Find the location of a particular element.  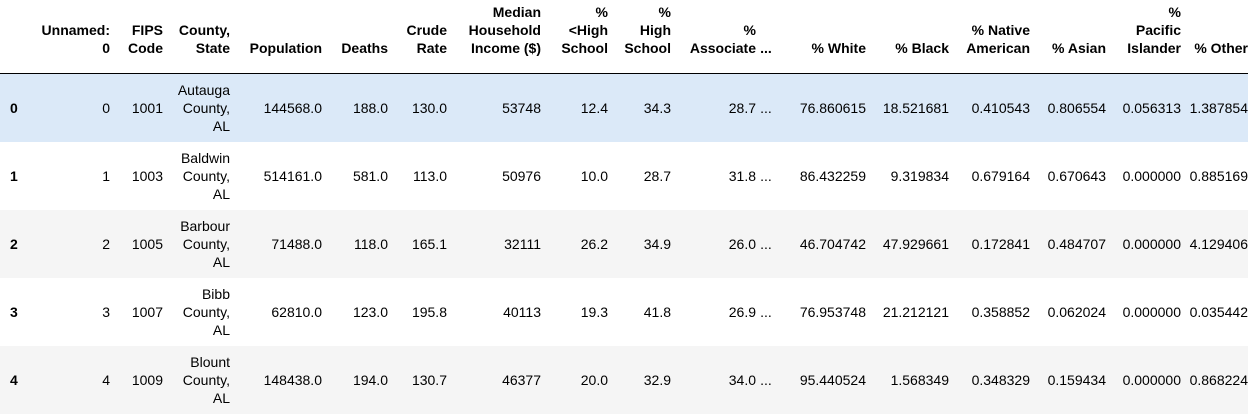

cell-county-state: Bibb County, AL is located at coordinates (206, 312).